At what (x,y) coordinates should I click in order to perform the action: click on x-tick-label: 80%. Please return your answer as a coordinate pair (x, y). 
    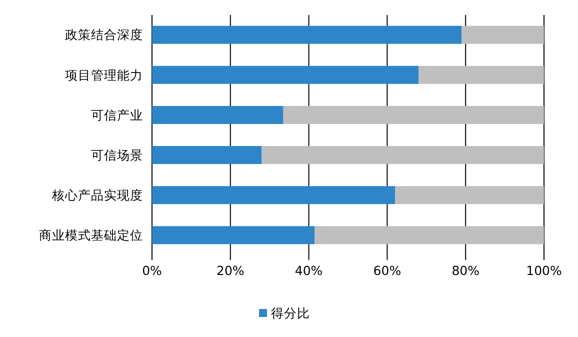
    Looking at the image, I should click on (466, 270).